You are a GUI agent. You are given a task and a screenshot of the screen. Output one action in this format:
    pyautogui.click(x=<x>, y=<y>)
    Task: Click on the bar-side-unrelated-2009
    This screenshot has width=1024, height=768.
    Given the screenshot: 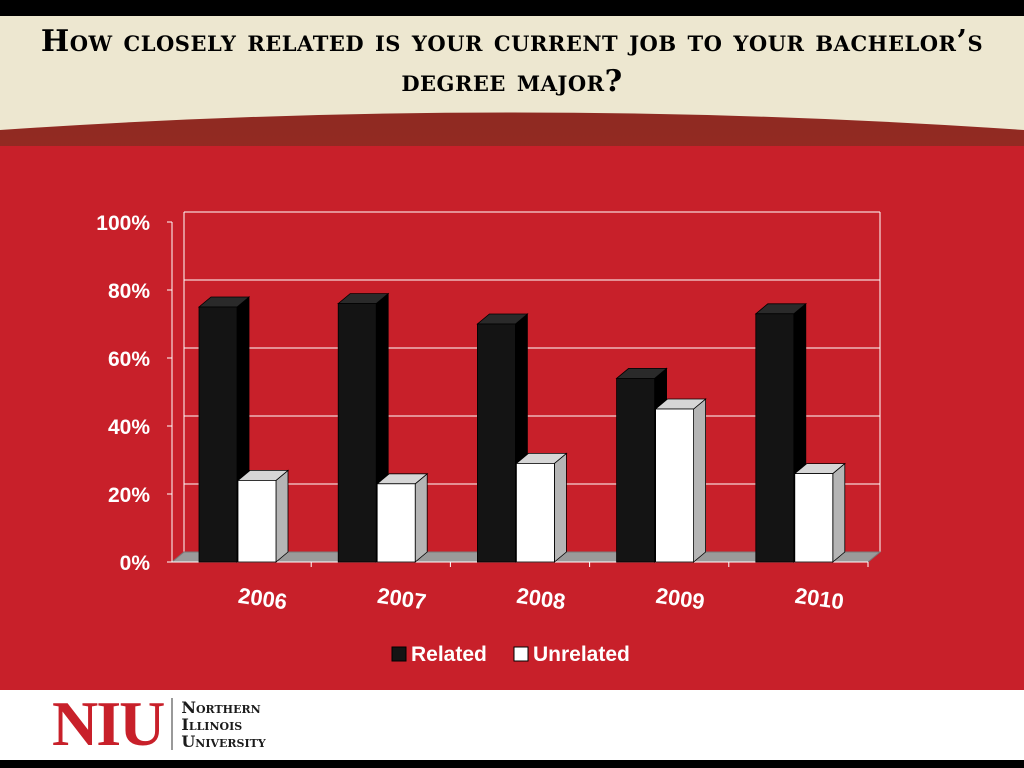 What is the action you would take?
    pyautogui.click(x=699, y=480)
    